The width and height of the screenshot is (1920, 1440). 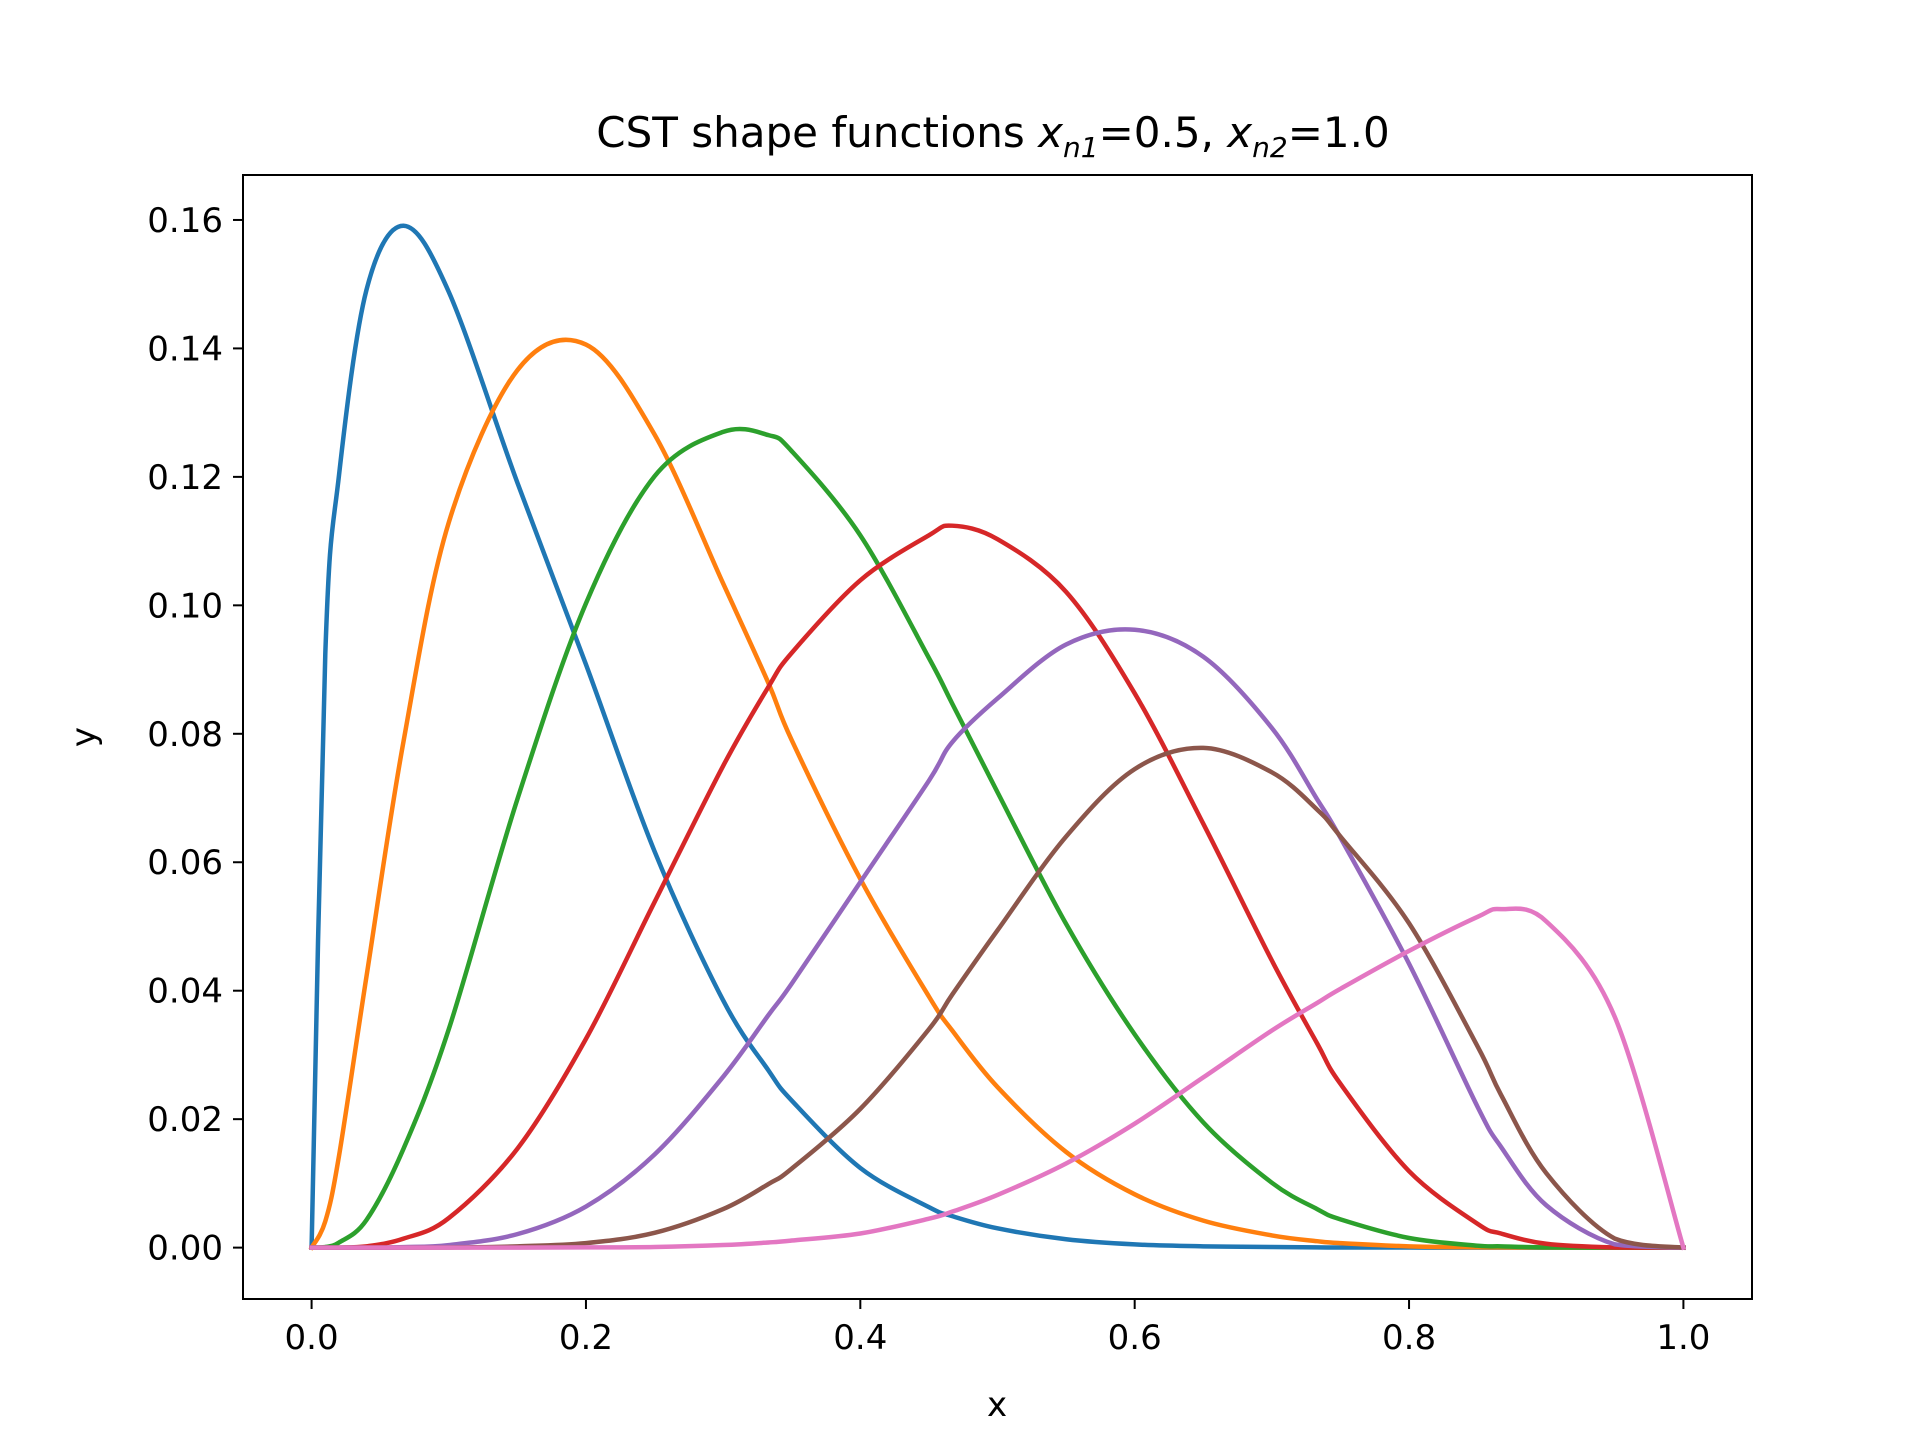 I want to click on x-tick-label: 0.4, so click(x=860, y=1338).